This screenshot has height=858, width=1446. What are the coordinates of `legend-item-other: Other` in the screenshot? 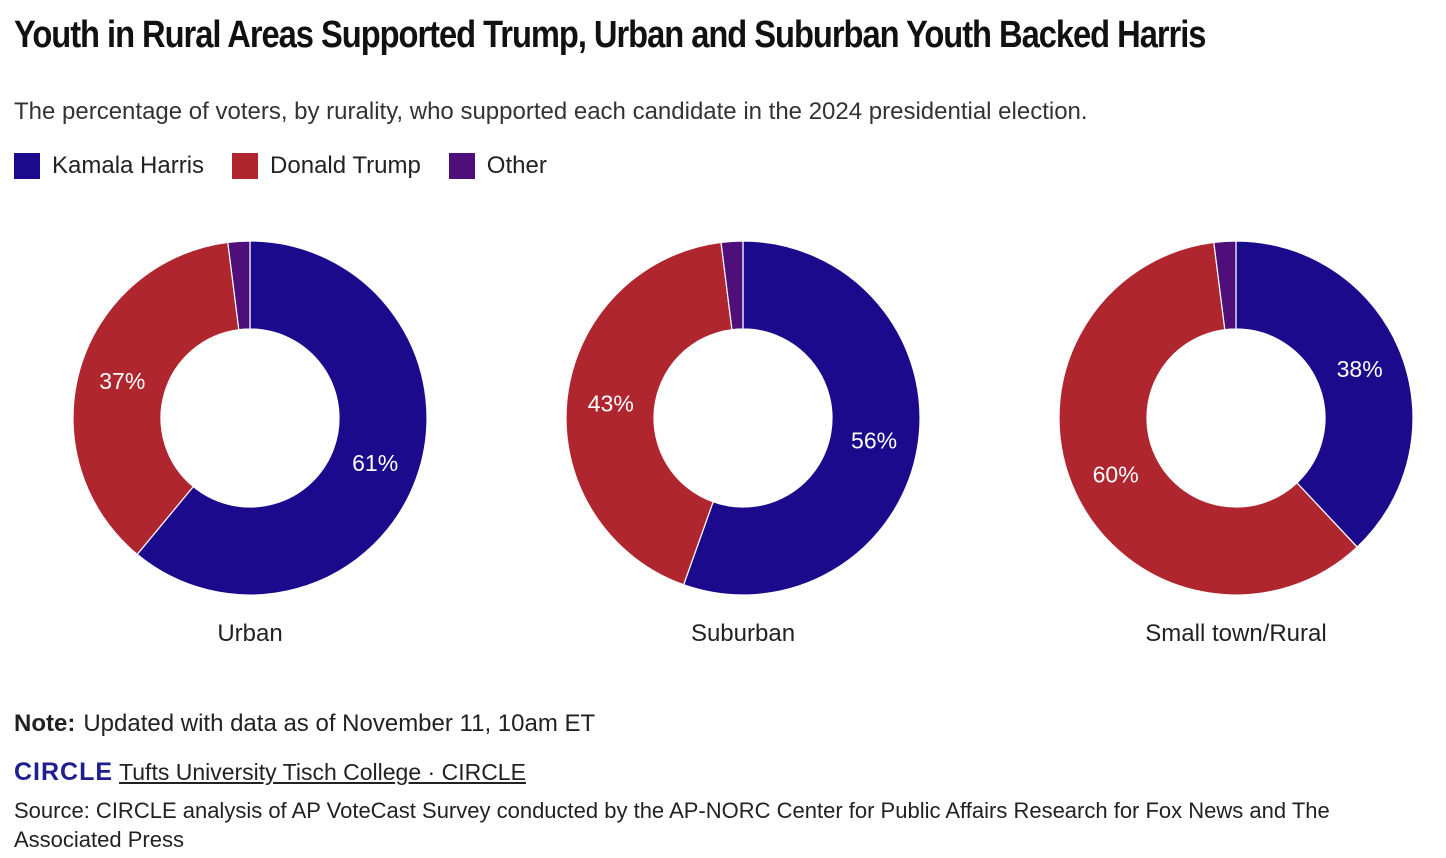 It's located at (497, 166).